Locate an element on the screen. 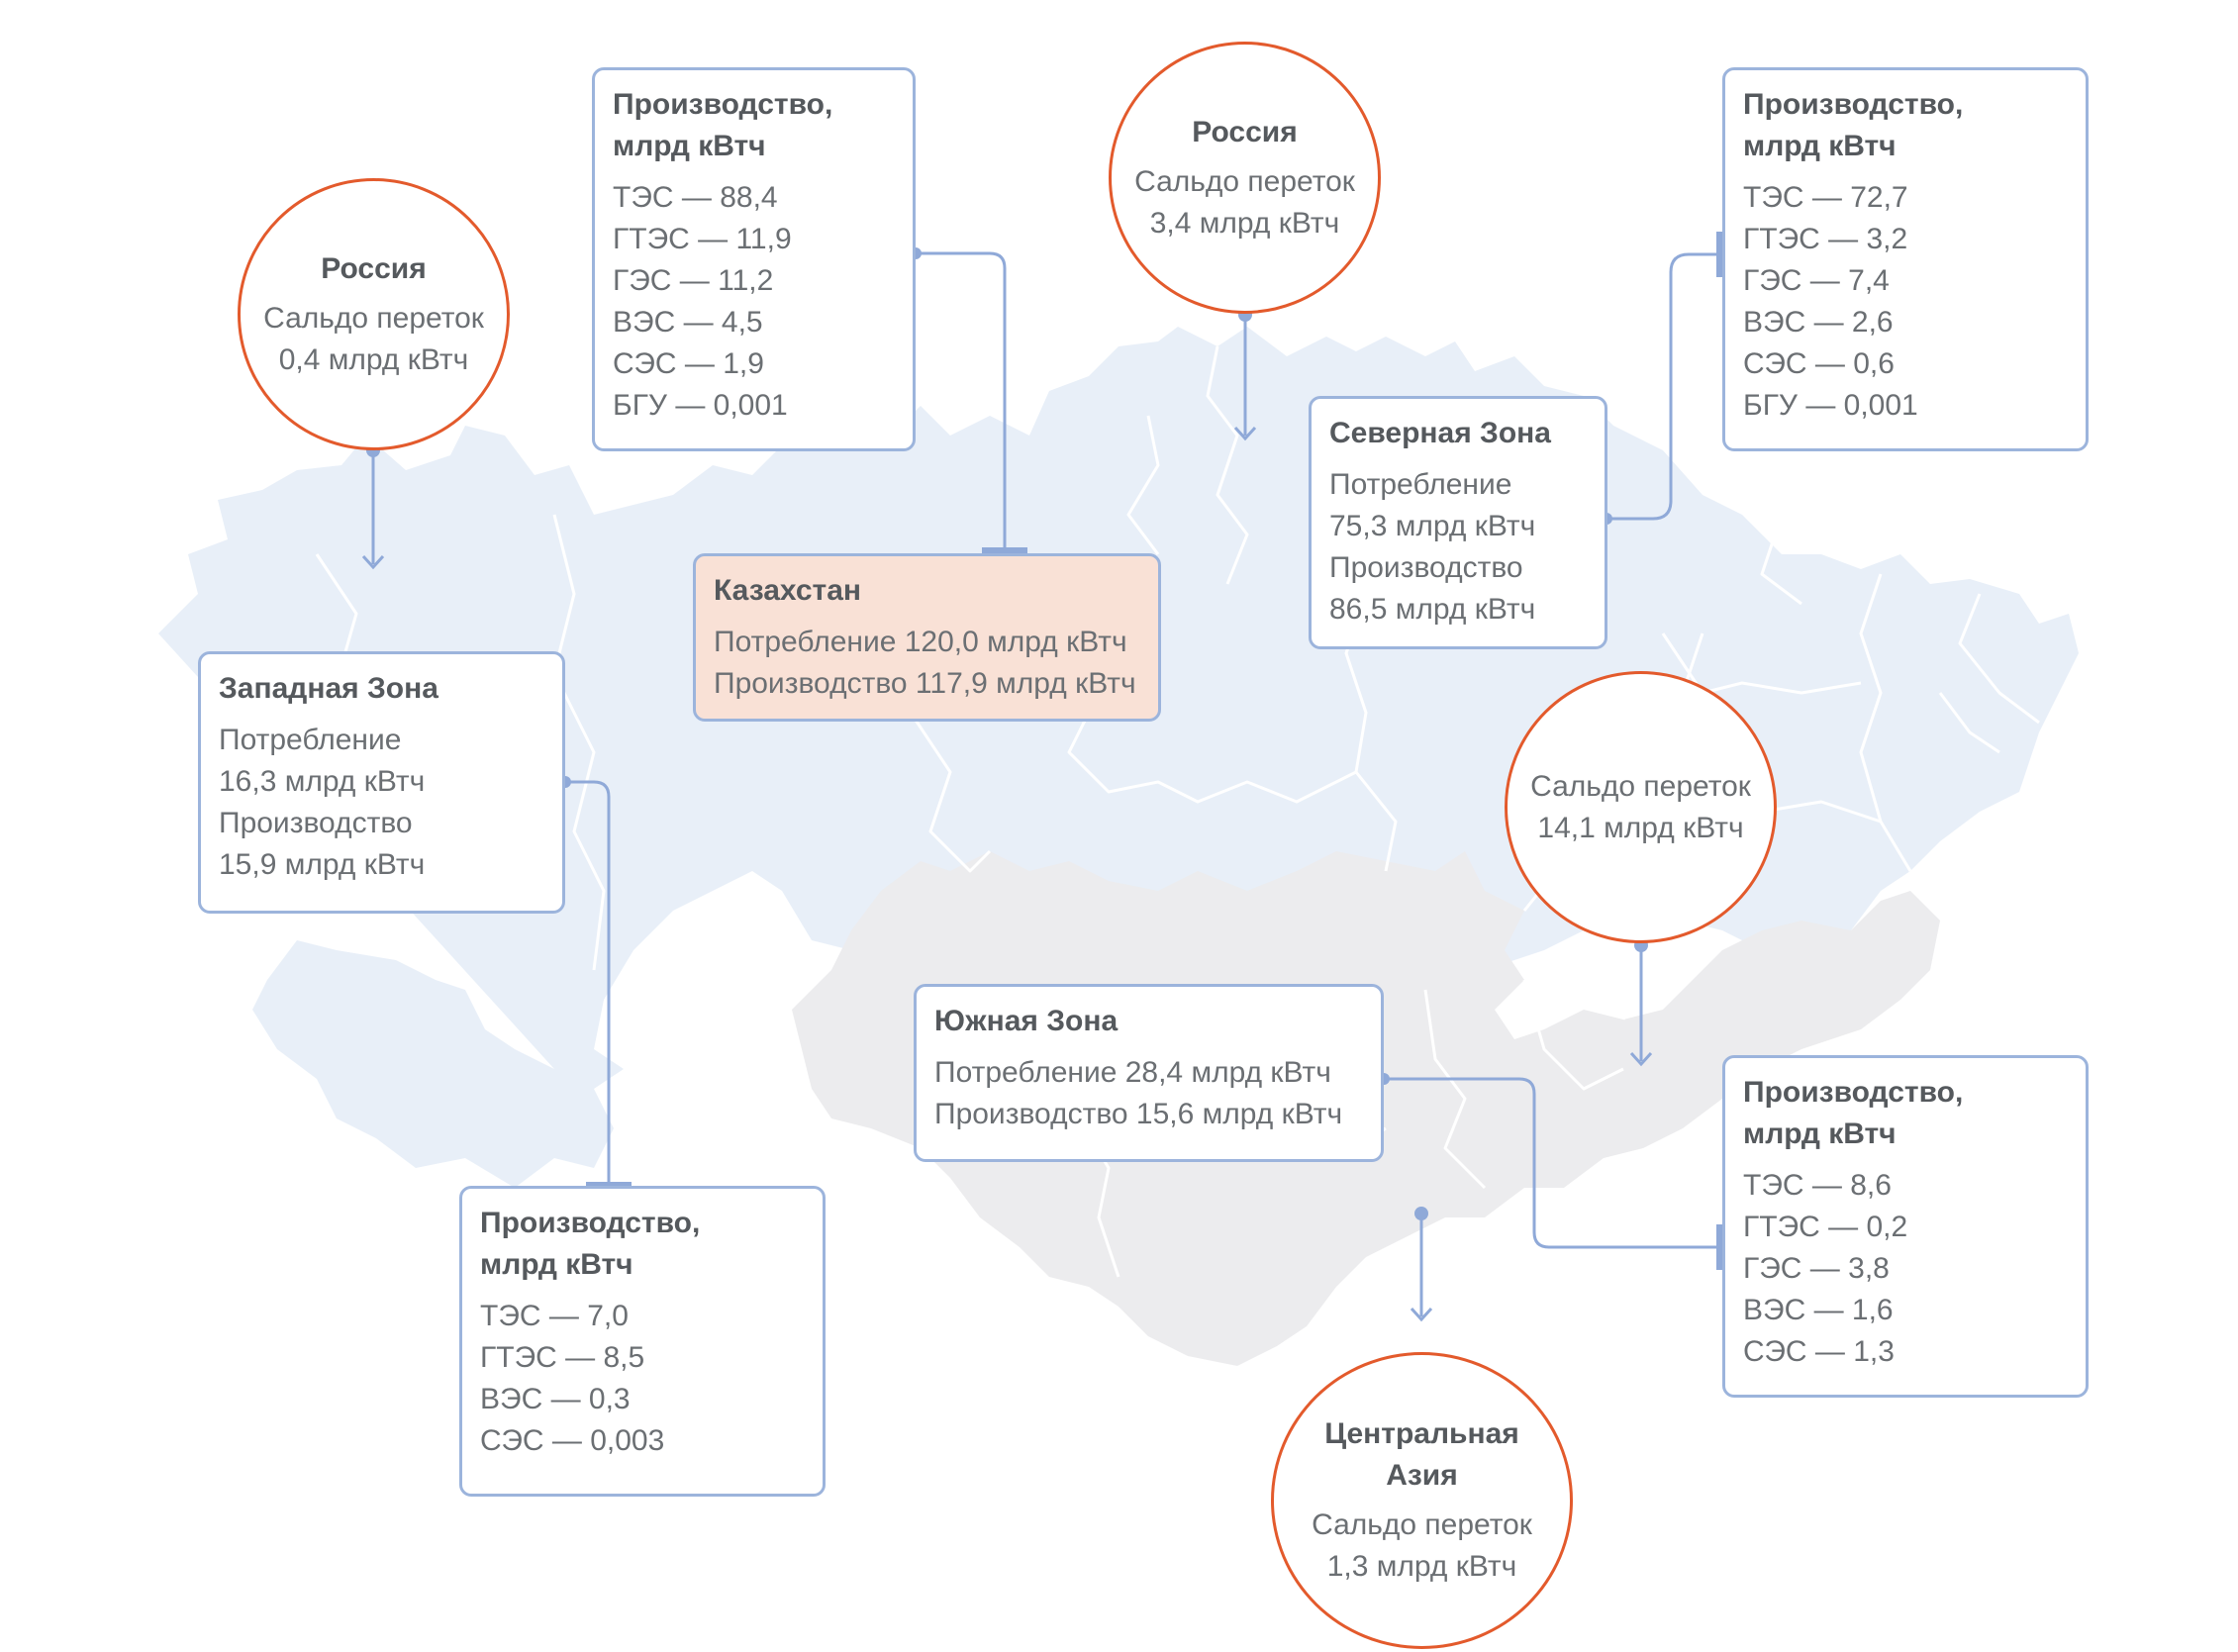  north-production-title-2: млрд кВтч is located at coordinates (1820, 146).